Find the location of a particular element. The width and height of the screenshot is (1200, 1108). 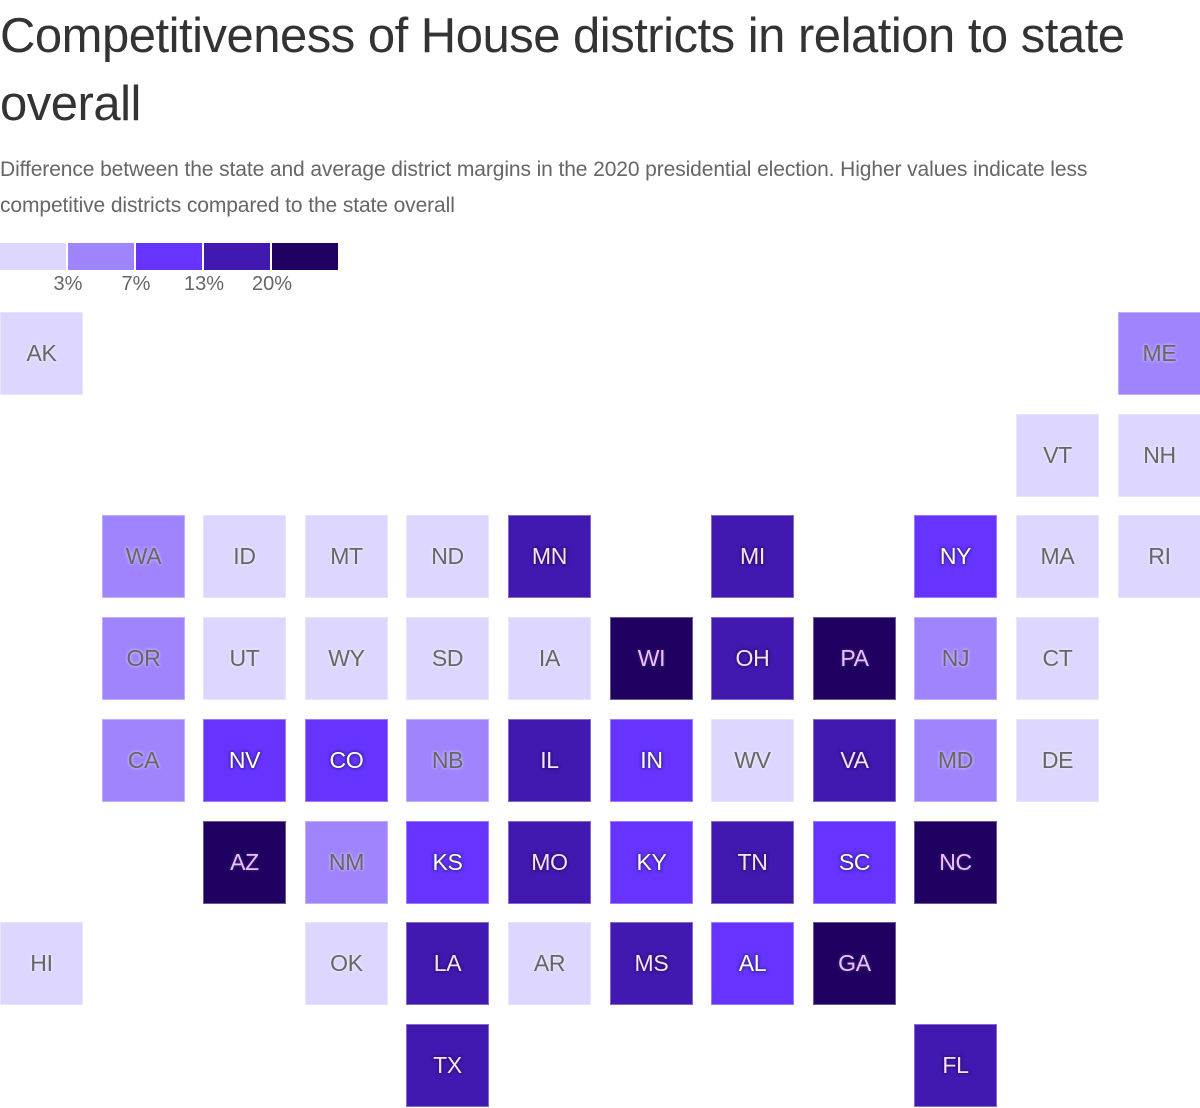

state-tile-la: LA is located at coordinates (447, 963).